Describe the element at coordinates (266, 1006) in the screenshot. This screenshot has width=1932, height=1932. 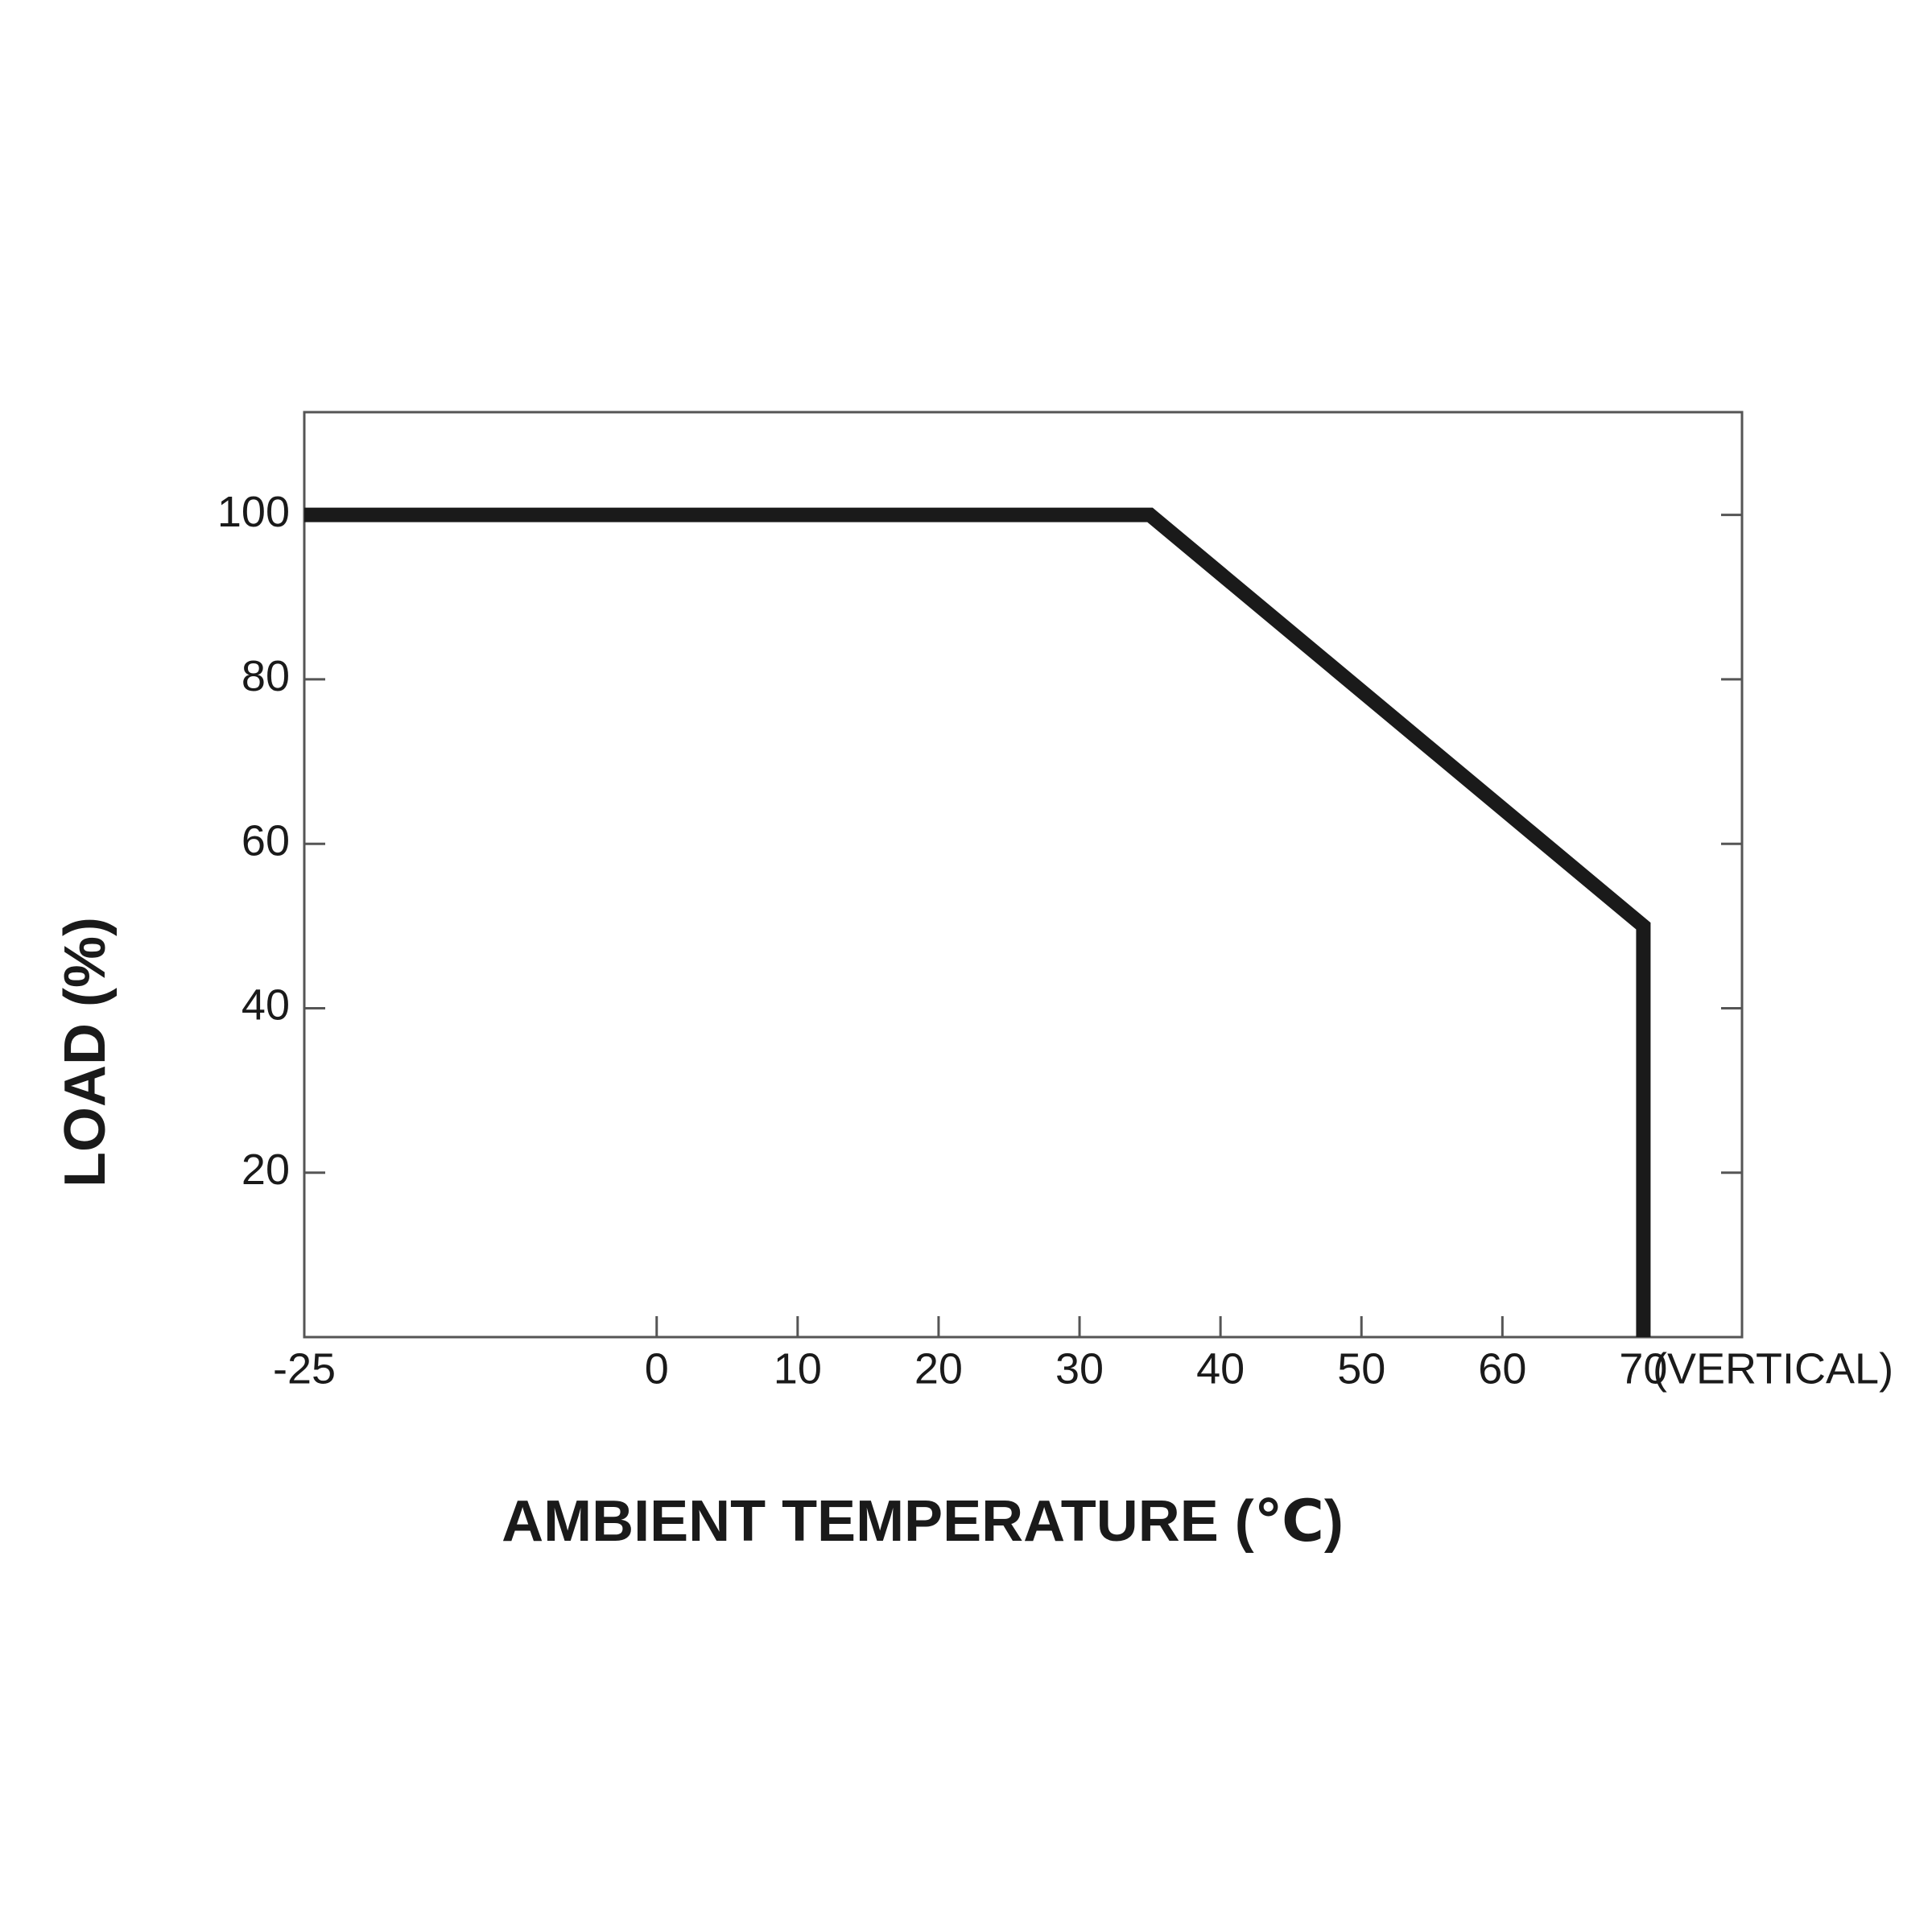
I see `y-tick-label: 40` at that location.